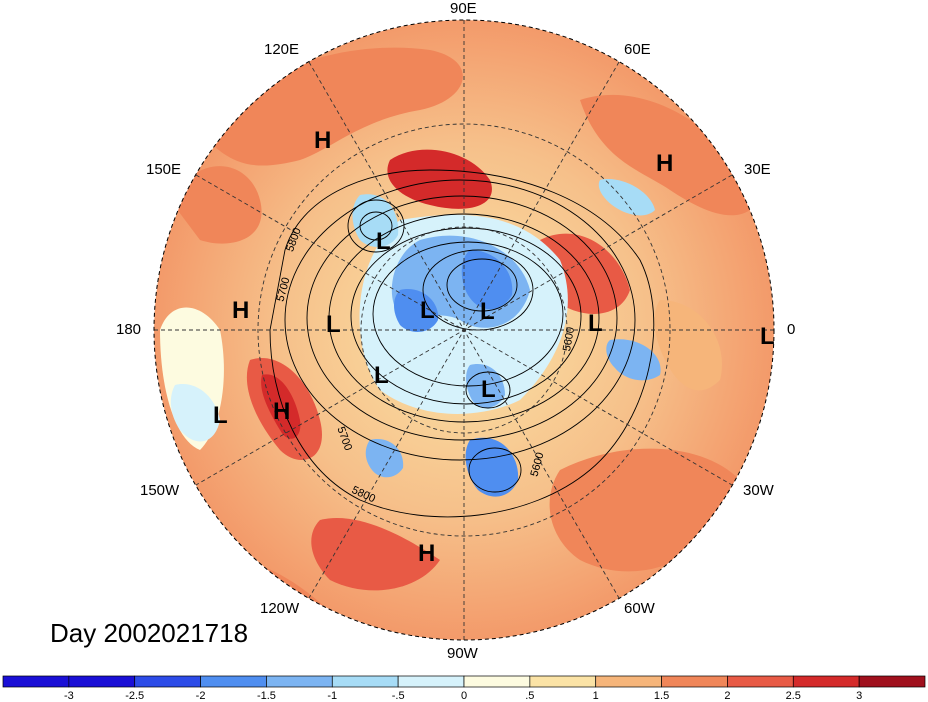 The image size is (928, 702). Describe the element at coordinates (281, 49) in the screenshot. I see `lon-label-120e: 120E` at that location.